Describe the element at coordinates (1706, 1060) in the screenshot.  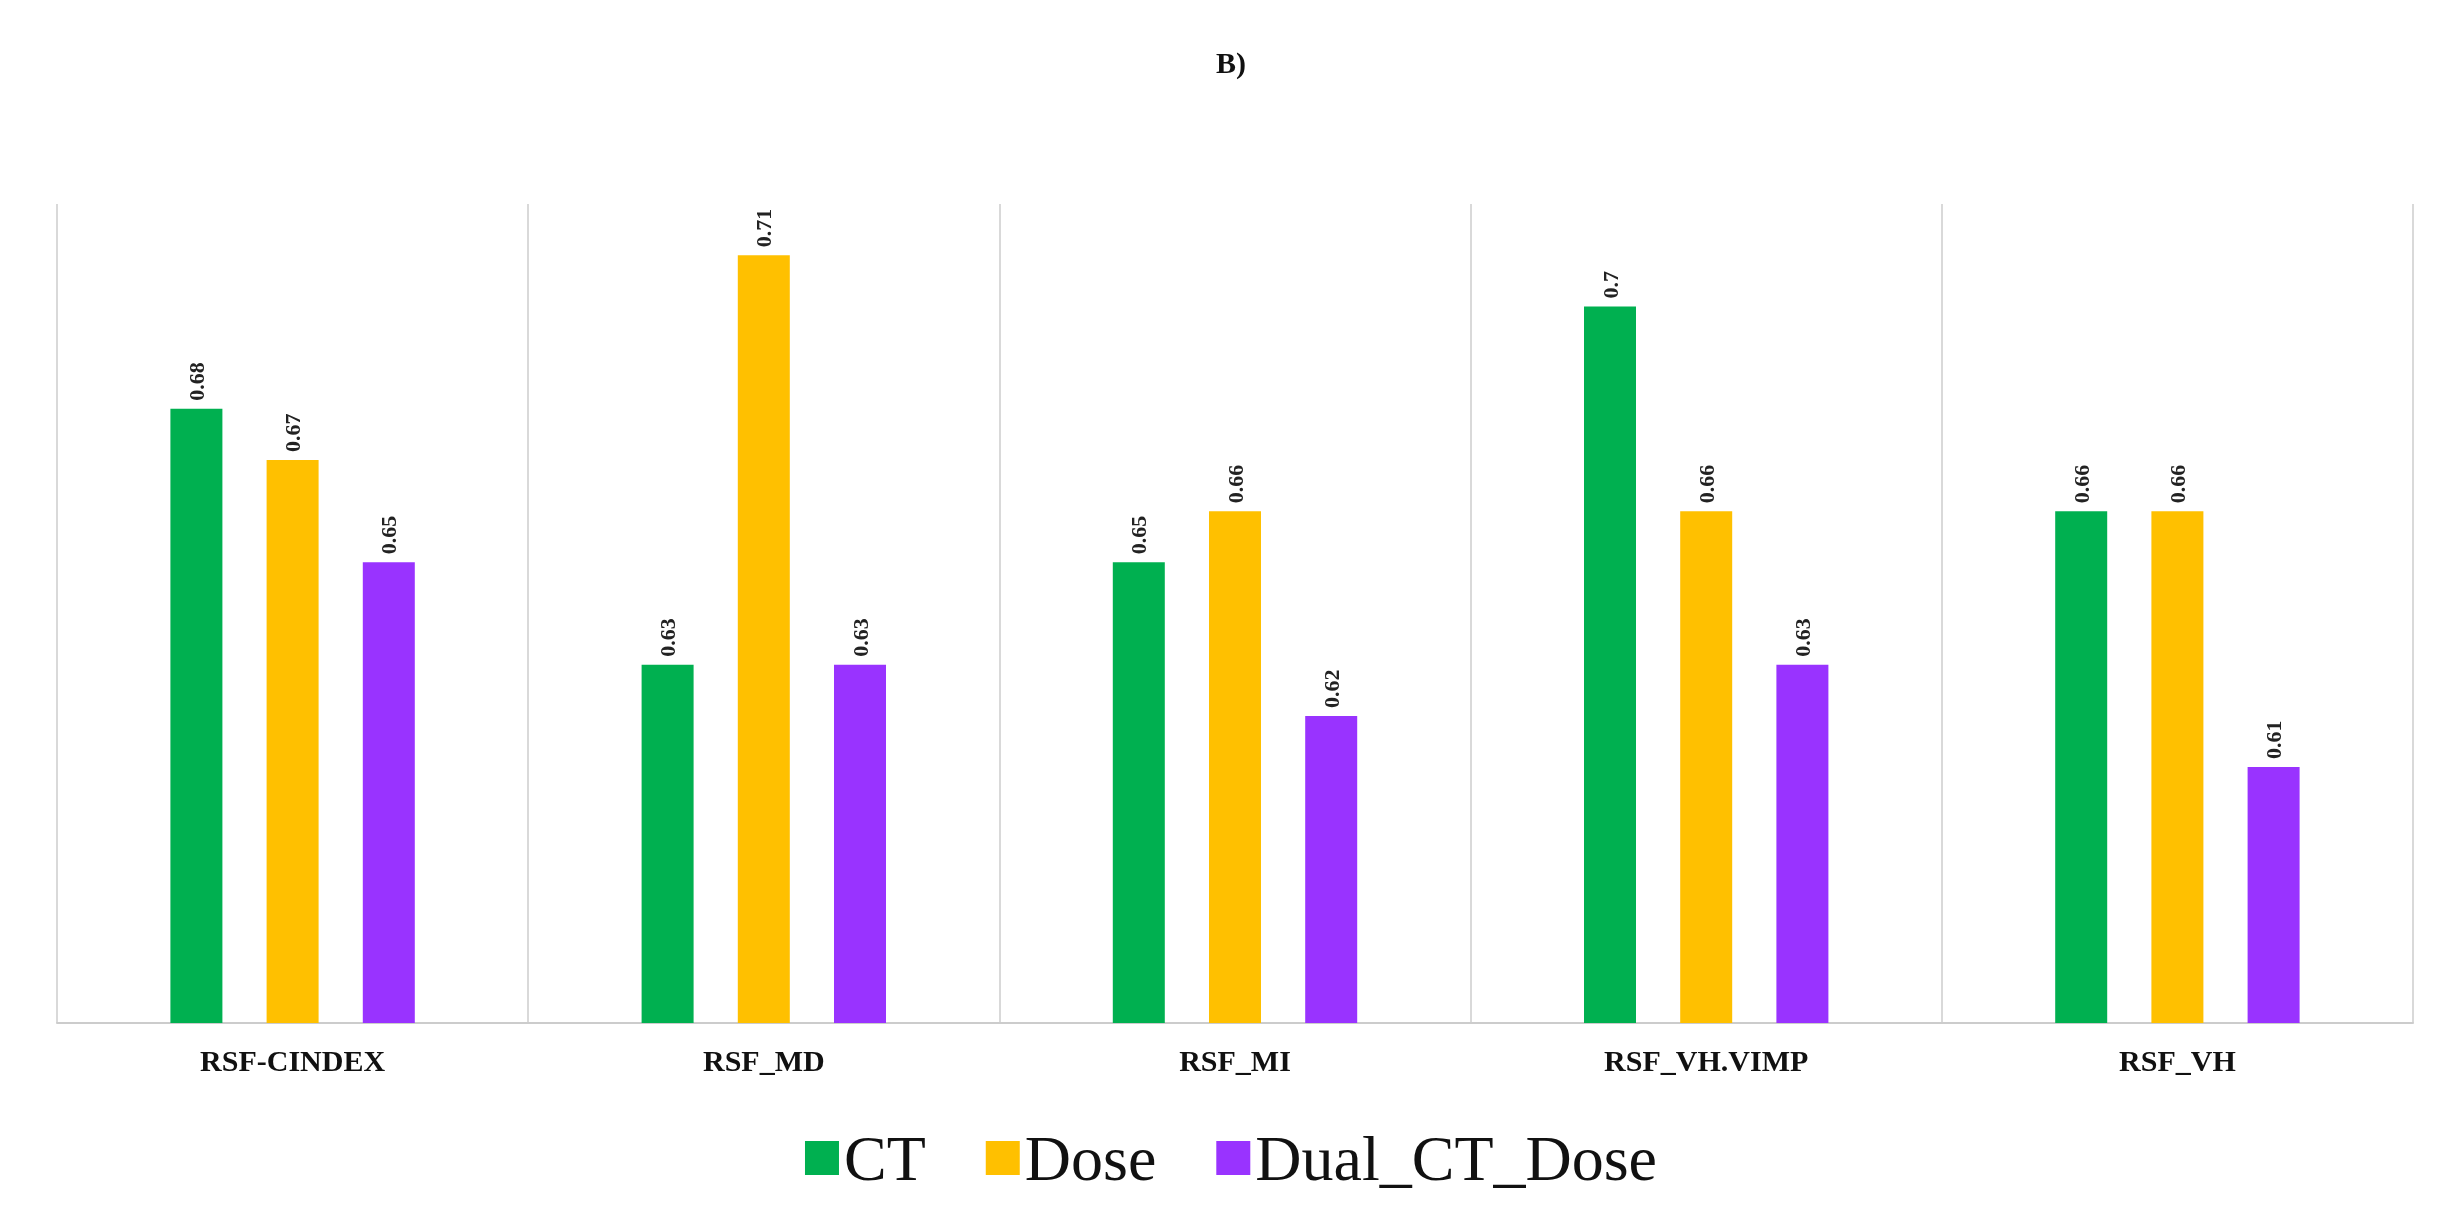
I see `x-tick-label: RSF_VH.VIMP` at that location.